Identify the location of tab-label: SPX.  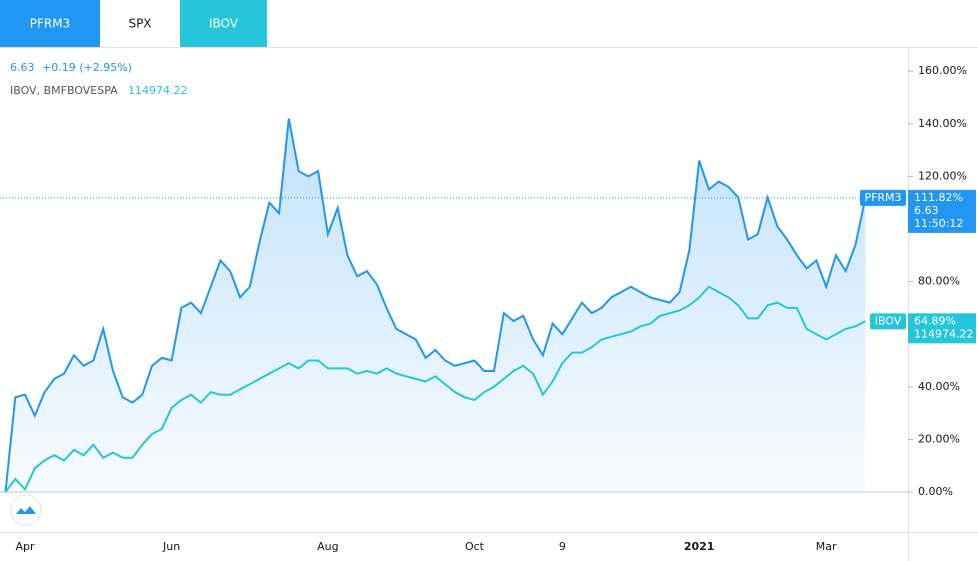
(139, 24).